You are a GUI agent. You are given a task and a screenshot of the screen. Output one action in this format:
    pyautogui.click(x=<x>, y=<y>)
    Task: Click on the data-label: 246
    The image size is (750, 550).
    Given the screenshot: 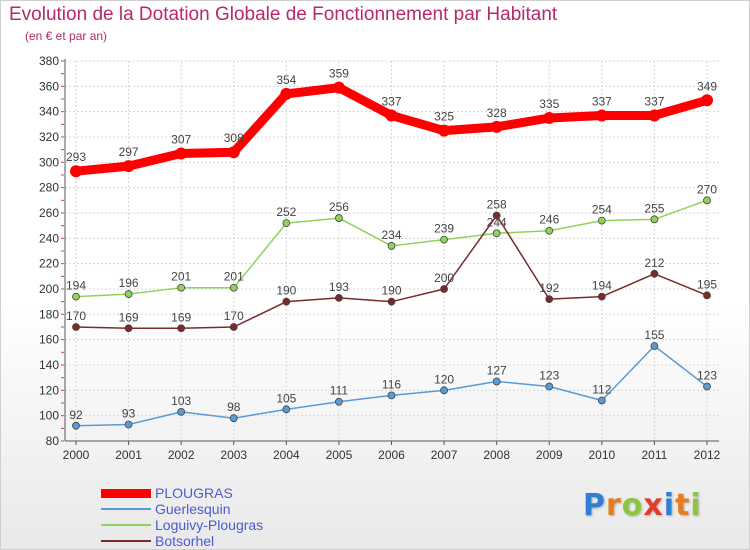 What is the action you would take?
    pyautogui.click(x=549, y=220)
    